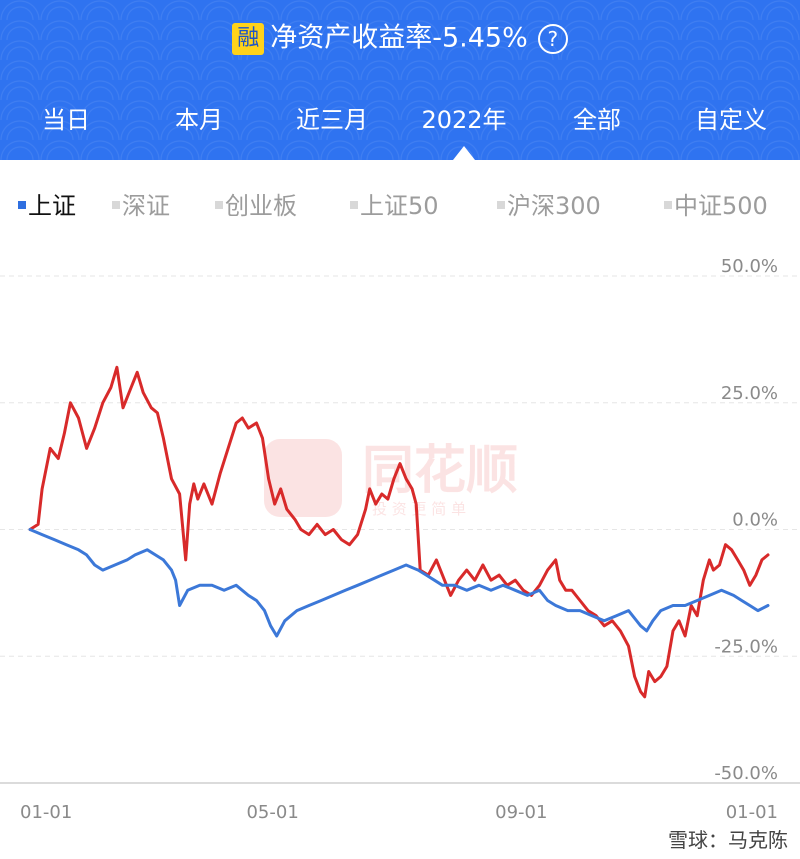 This screenshot has height=859, width=800. Describe the element at coordinates (440, 471) in the screenshot. I see `watermark-brand: 同花顺` at that location.